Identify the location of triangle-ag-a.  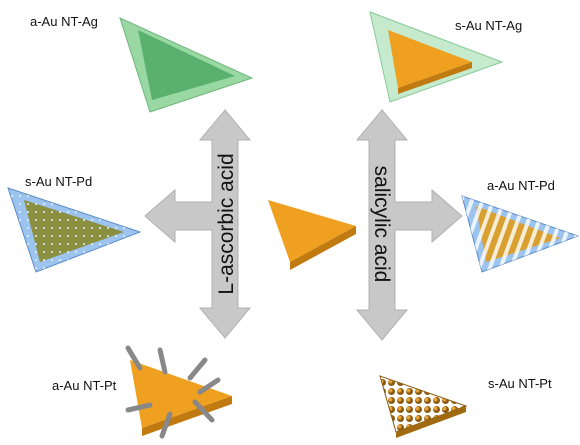
(186, 65).